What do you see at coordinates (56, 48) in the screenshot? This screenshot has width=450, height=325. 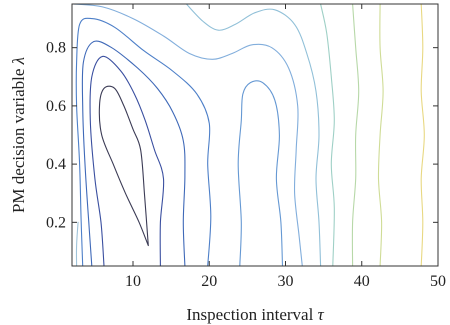 I see `y-tick-label: 0.8` at bounding box center [56, 48].